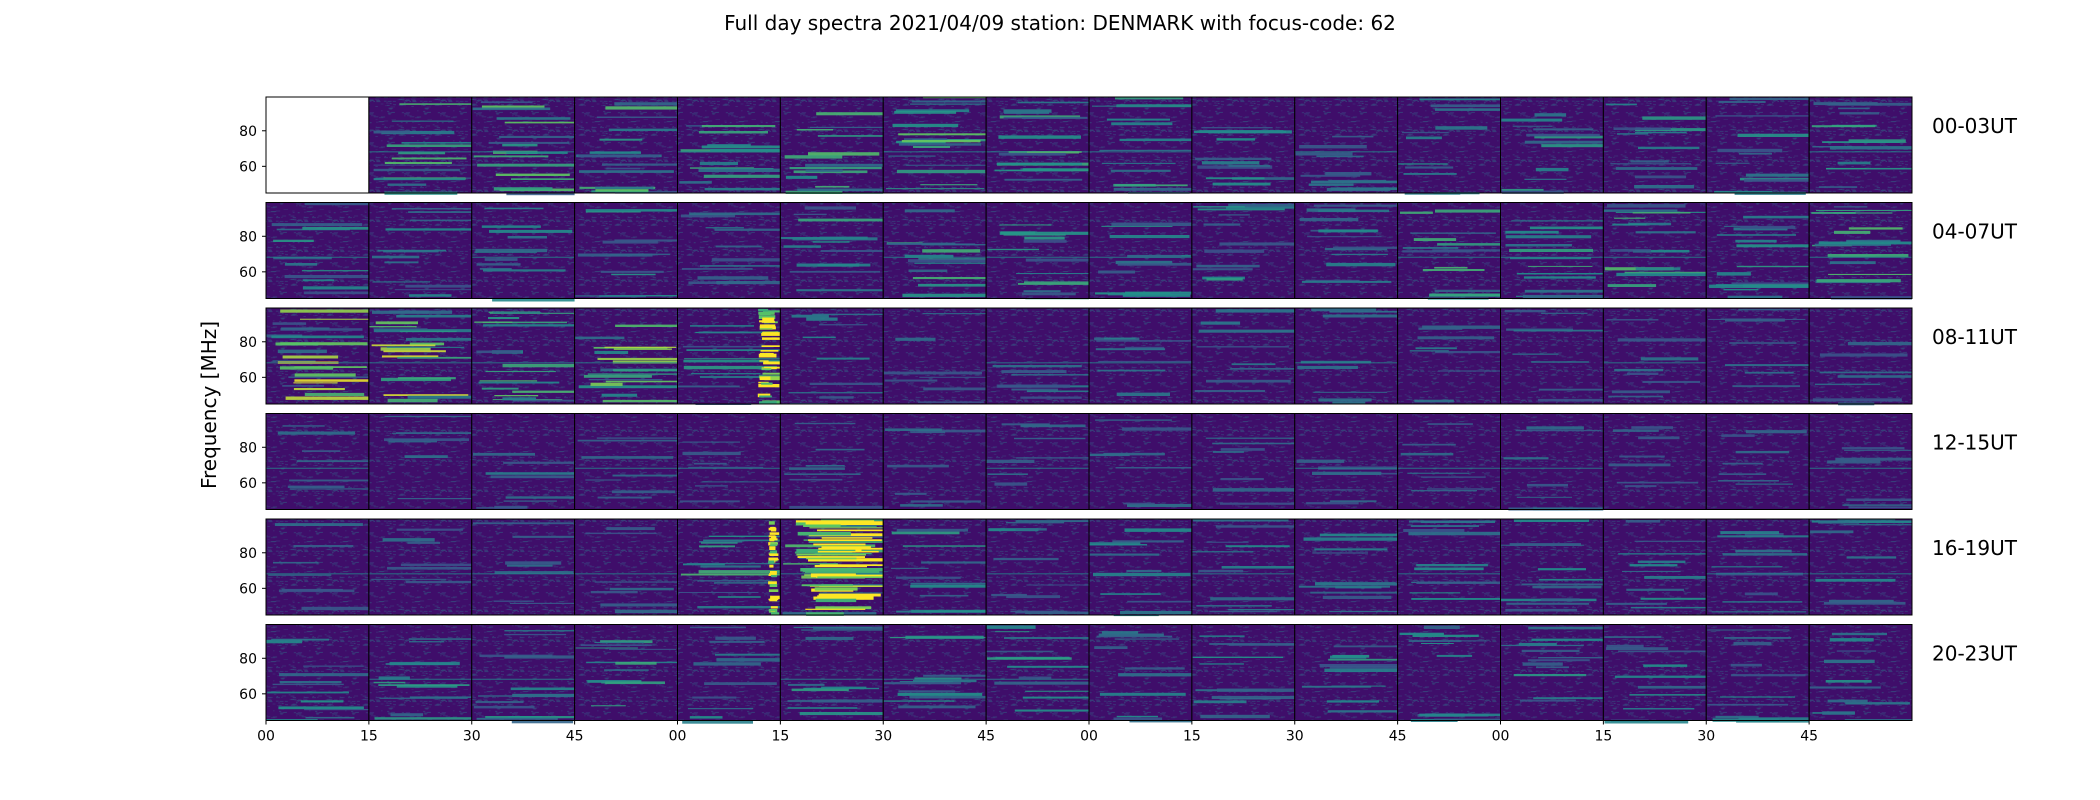  I want to click on x-tick-label: 30, so click(1295, 737).